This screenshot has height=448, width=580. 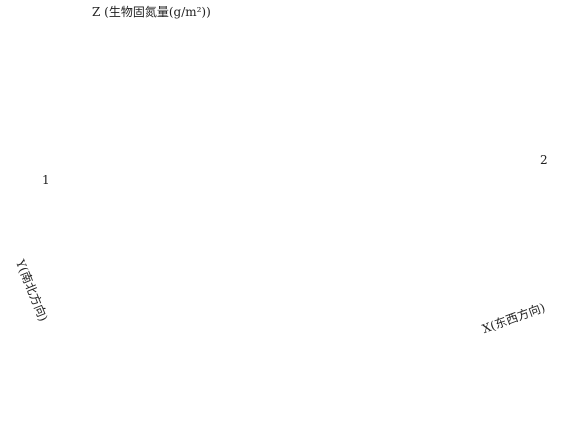 What do you see at coordinates (32, 289) in the screenshot?
I see `y-axis-label: Y(南北方向)` at bounding box center [32, 289].